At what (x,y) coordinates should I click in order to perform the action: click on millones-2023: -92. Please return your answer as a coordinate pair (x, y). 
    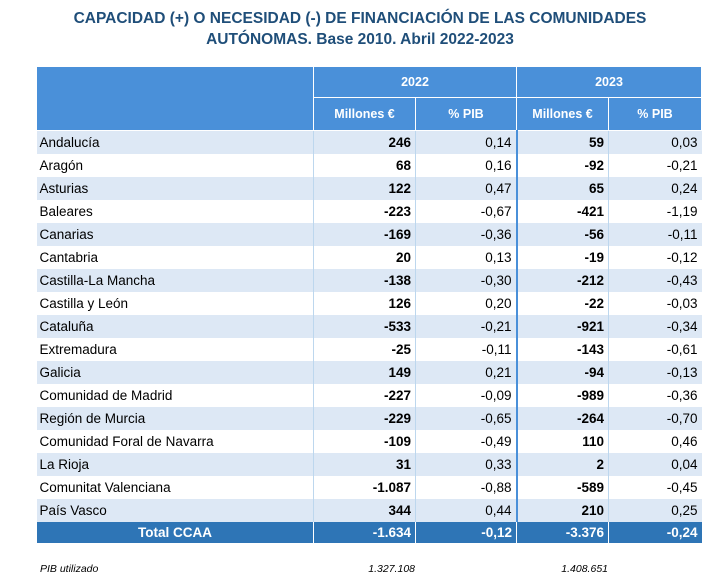
    Looking at the image, I should click on (562, 165).